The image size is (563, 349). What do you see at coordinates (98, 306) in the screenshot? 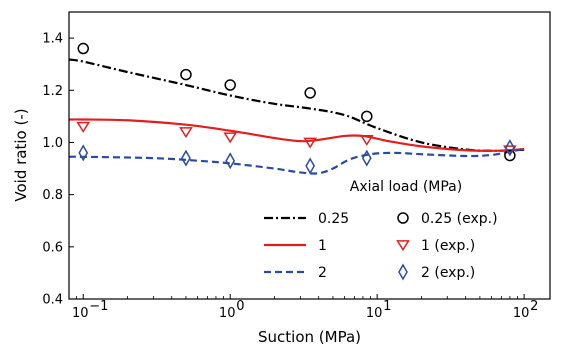
I see `x-tick-exponent-0: −1` at bounding box center [98, 306].